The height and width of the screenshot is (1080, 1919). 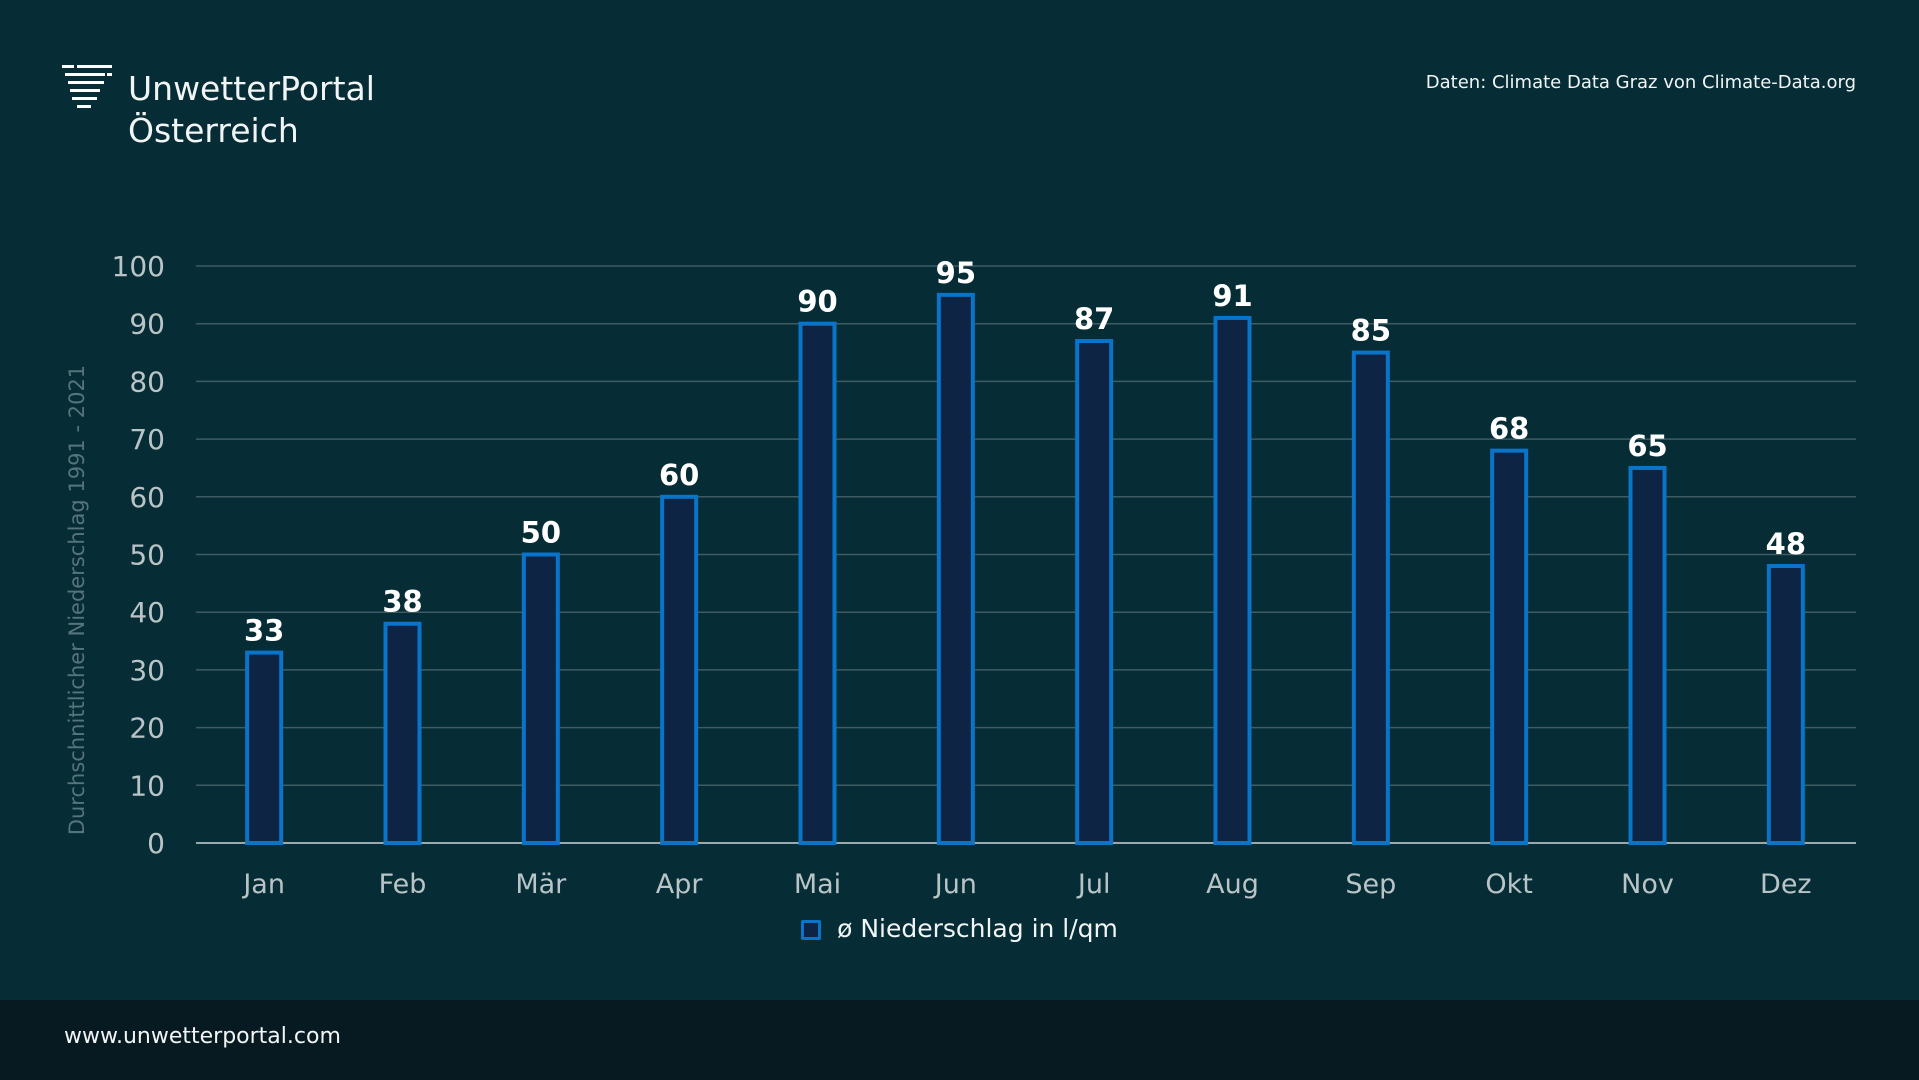 What do you see at coordinates (679, 475) in the screenshot?
I see `data-label: 60` at bounding box center [679, 475].